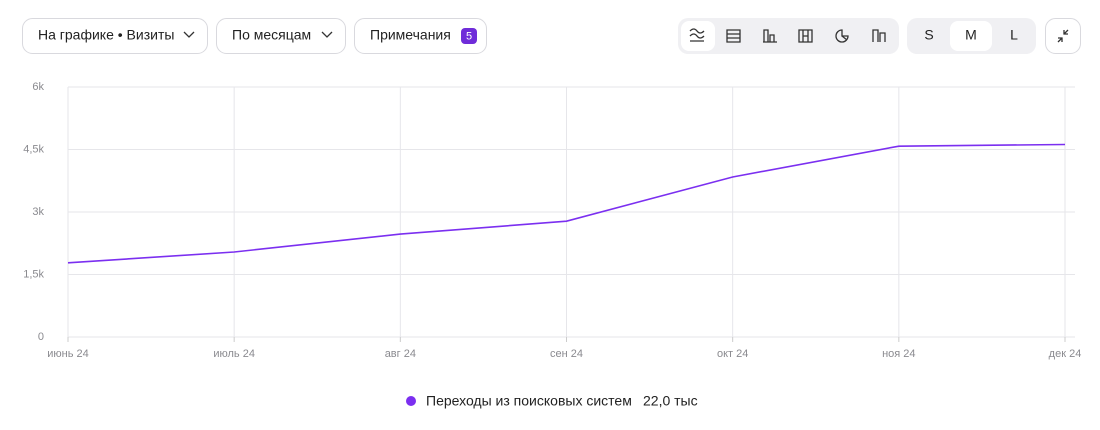 The image size is (1100, 430). I want to click on collapse-icon, so click(1063, 36).